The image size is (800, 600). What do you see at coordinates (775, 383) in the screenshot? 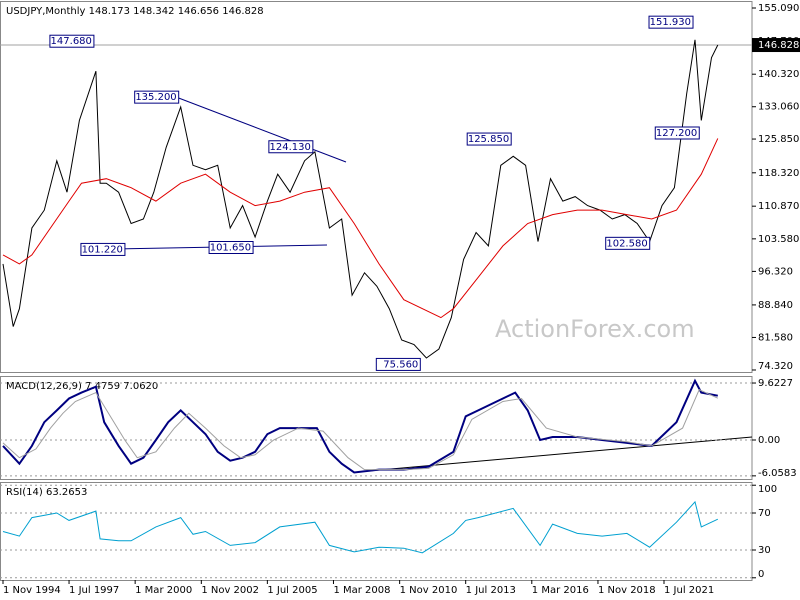
I see `y-tick-label: 9.6227` at bounding box center [775, 383].